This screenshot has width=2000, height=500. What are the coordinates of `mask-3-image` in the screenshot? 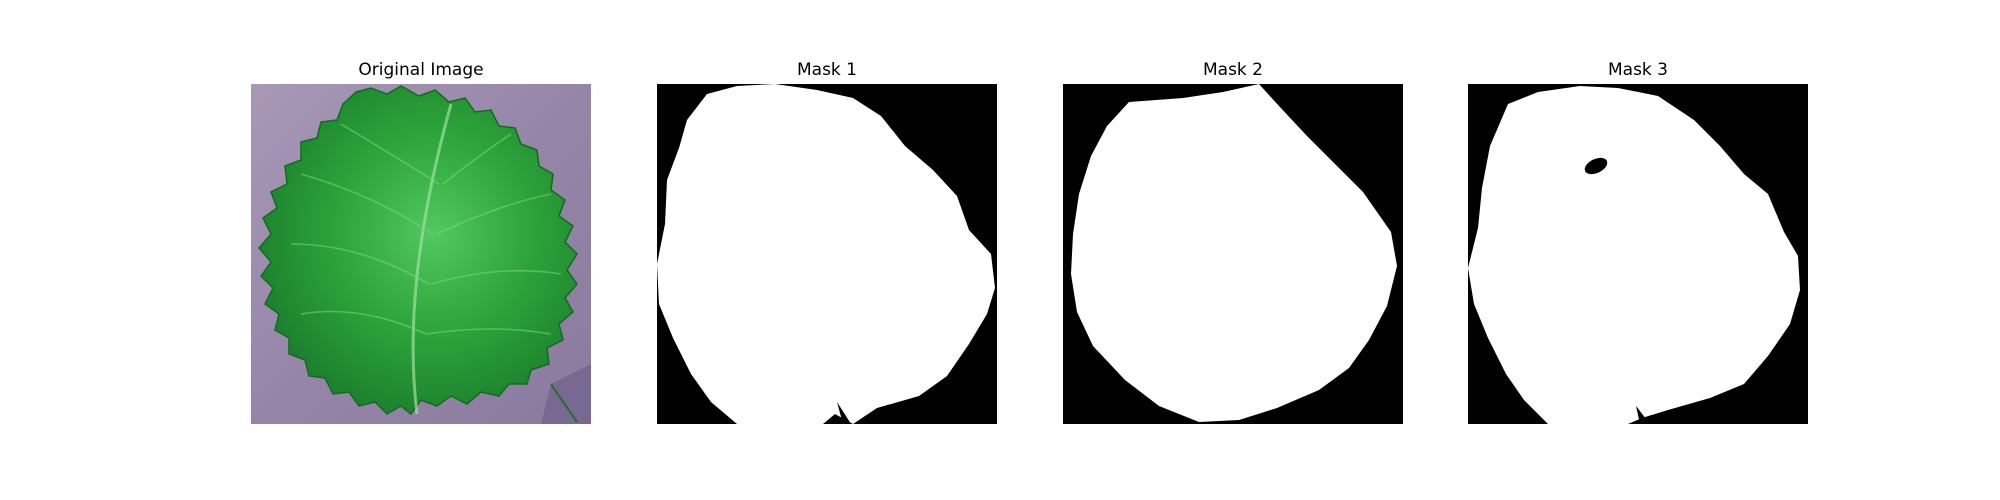 It's located at (1638, 254).